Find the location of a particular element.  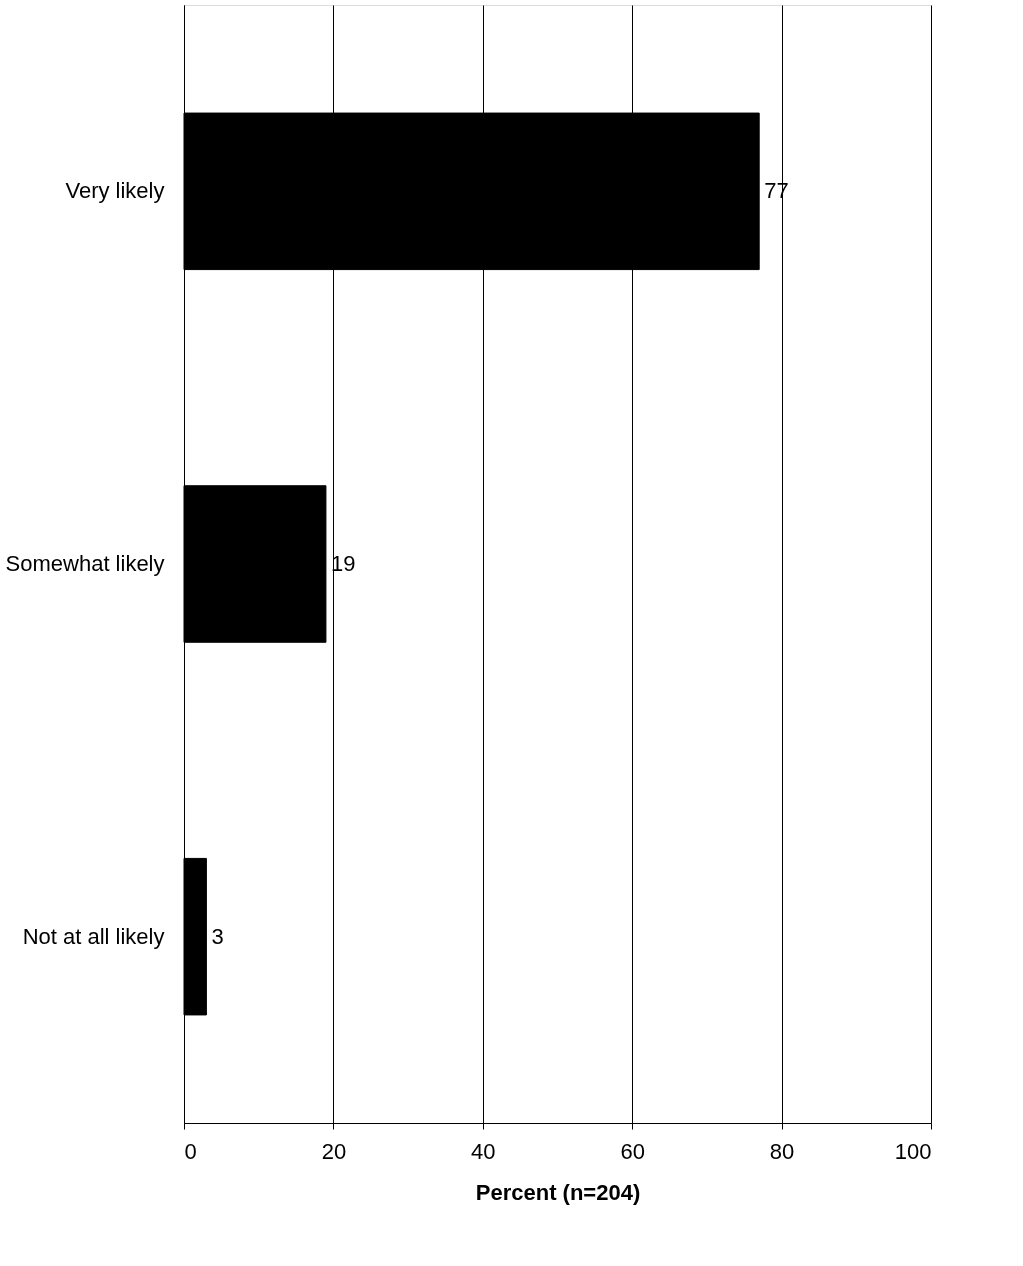

y-tick-label: Somewhat likely is located at coordinates (85, 563).